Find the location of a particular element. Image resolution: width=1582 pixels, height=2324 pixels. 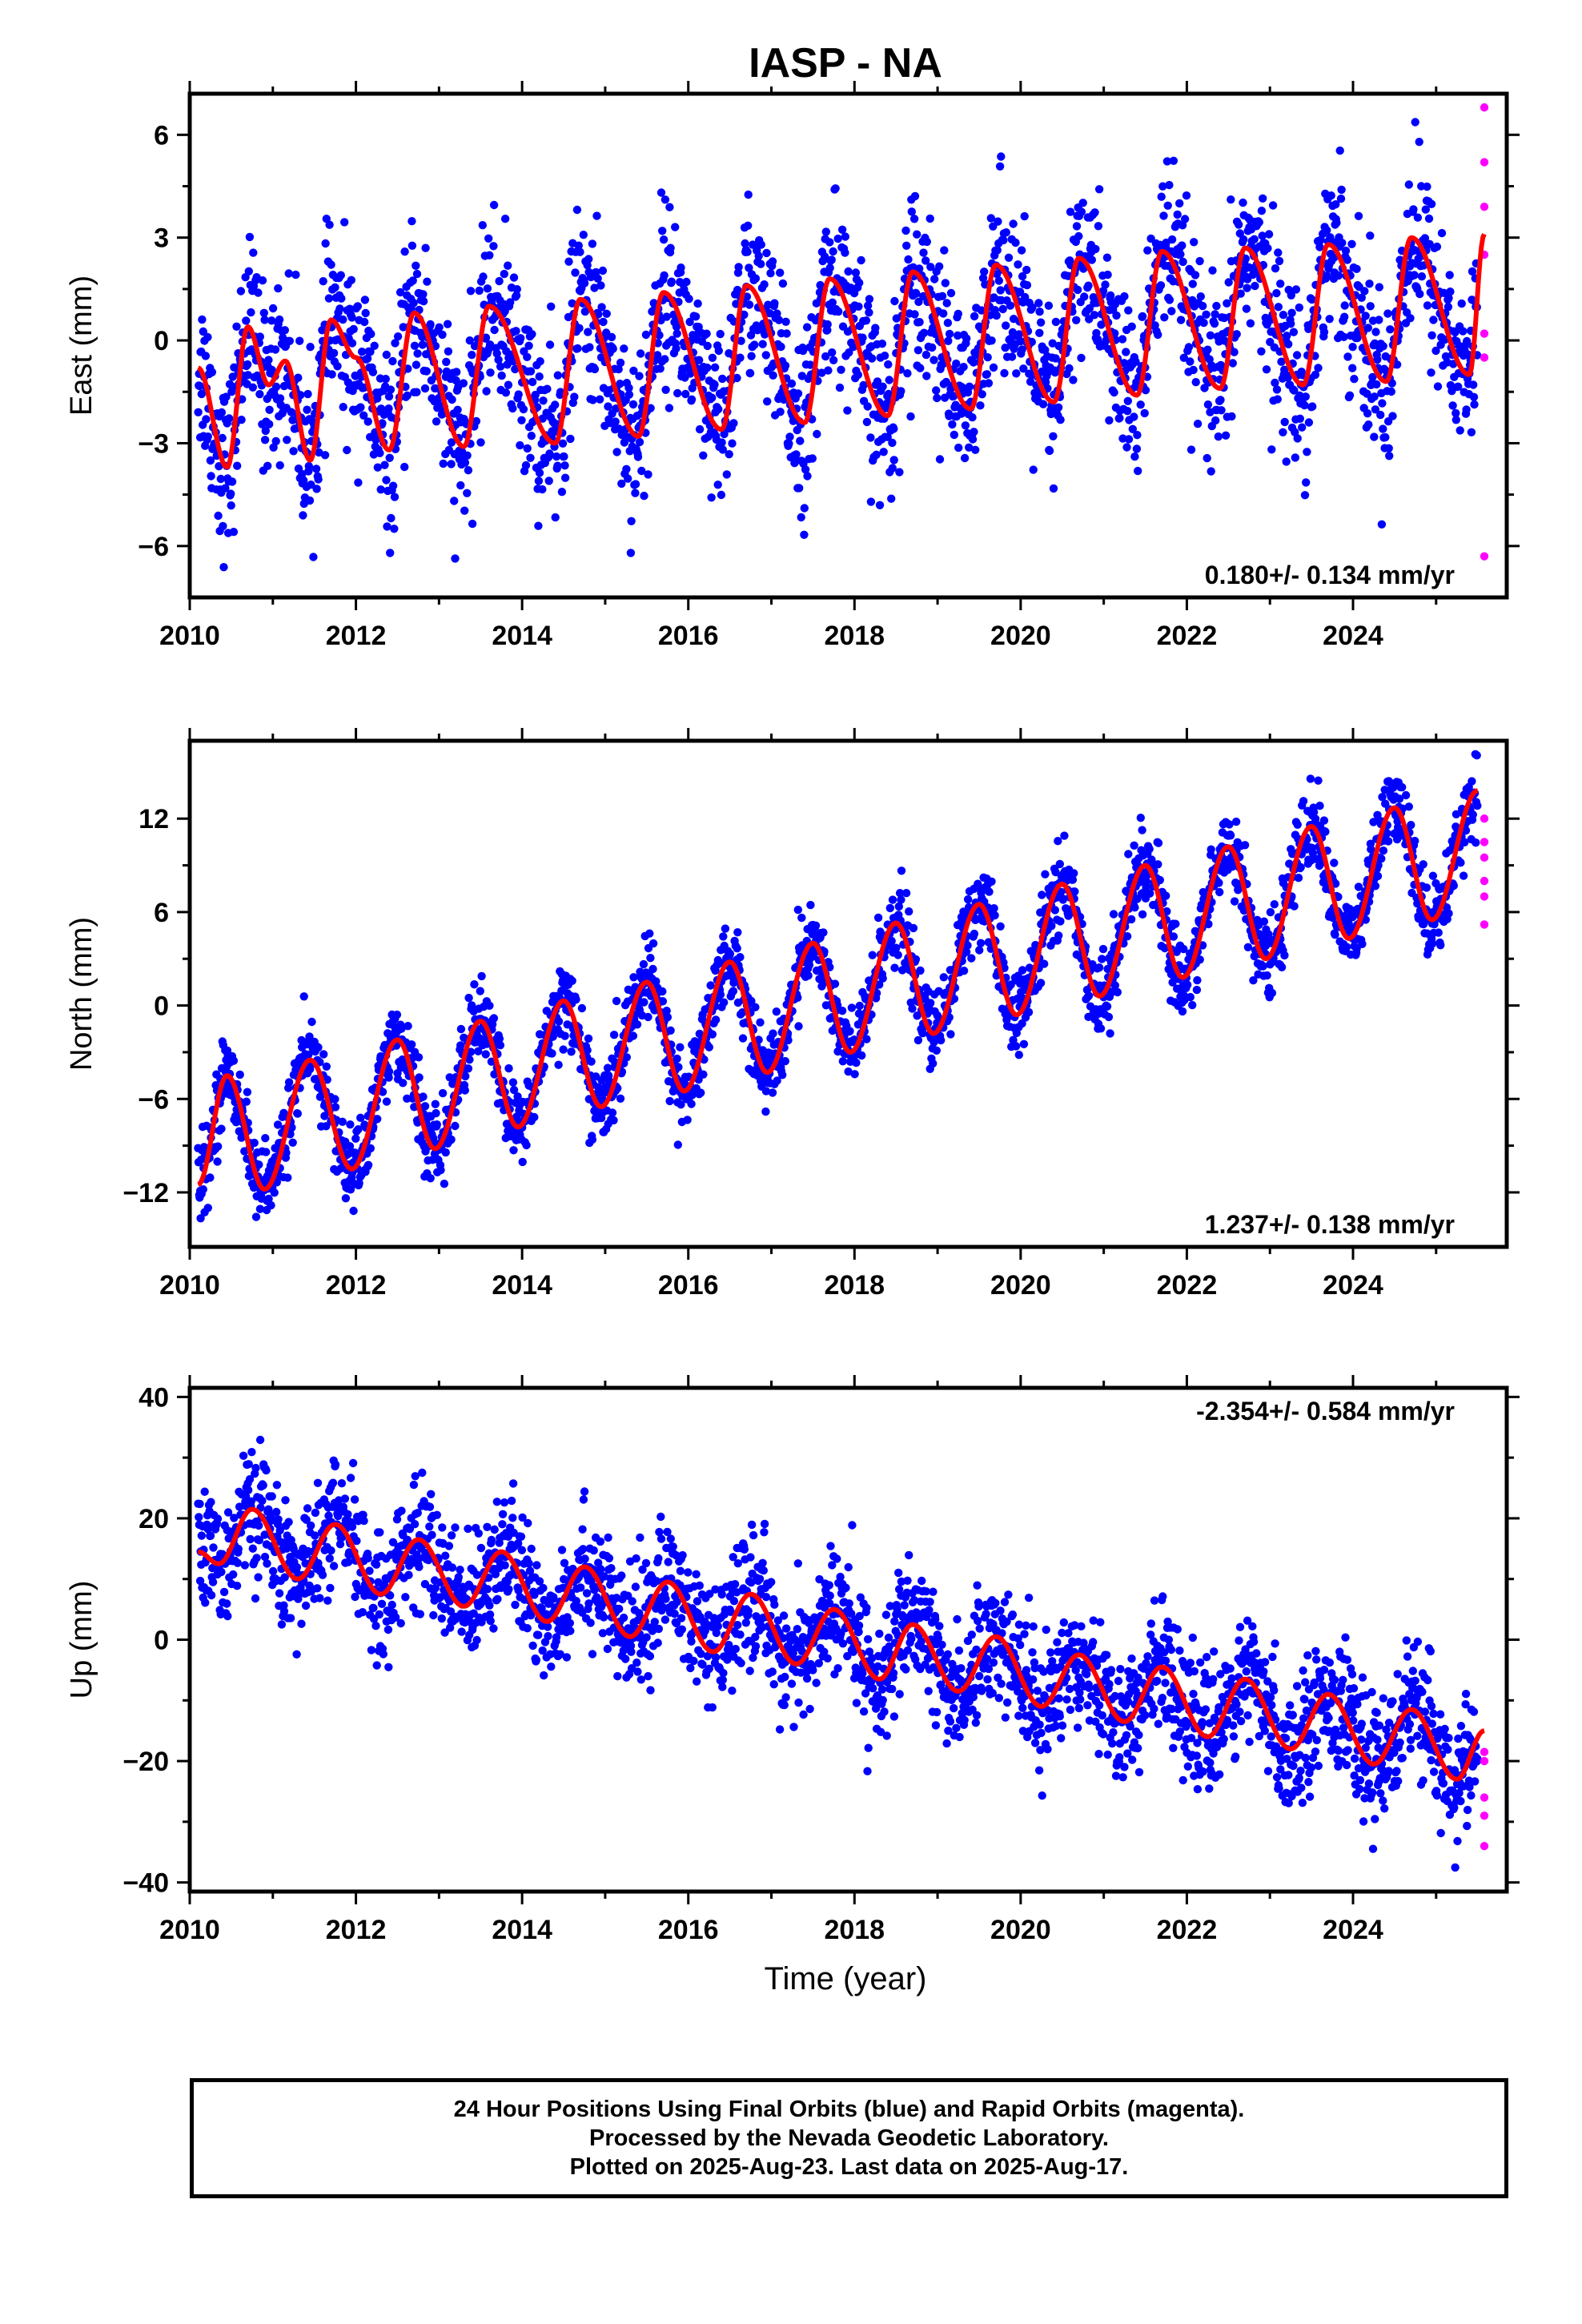

y-tick-label: −6 is located at coordinates (154, 547).